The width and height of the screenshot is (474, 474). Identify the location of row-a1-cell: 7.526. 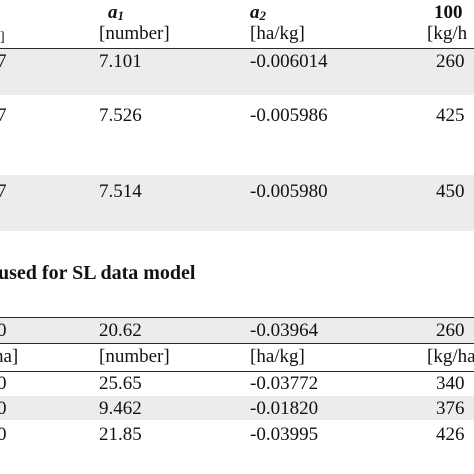
(120, 115).